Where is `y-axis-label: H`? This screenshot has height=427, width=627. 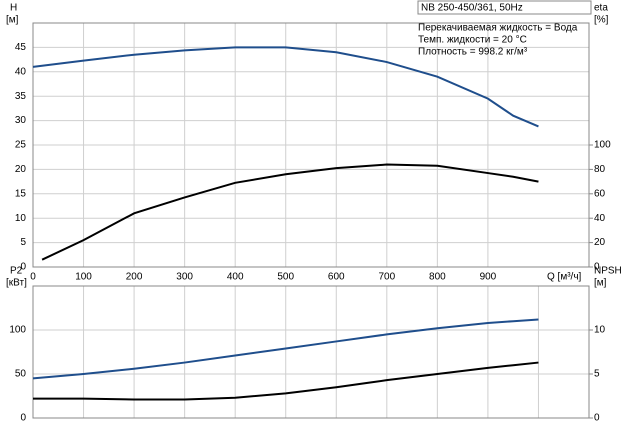
y-axis-label: H is located at coordinates (13, 8).